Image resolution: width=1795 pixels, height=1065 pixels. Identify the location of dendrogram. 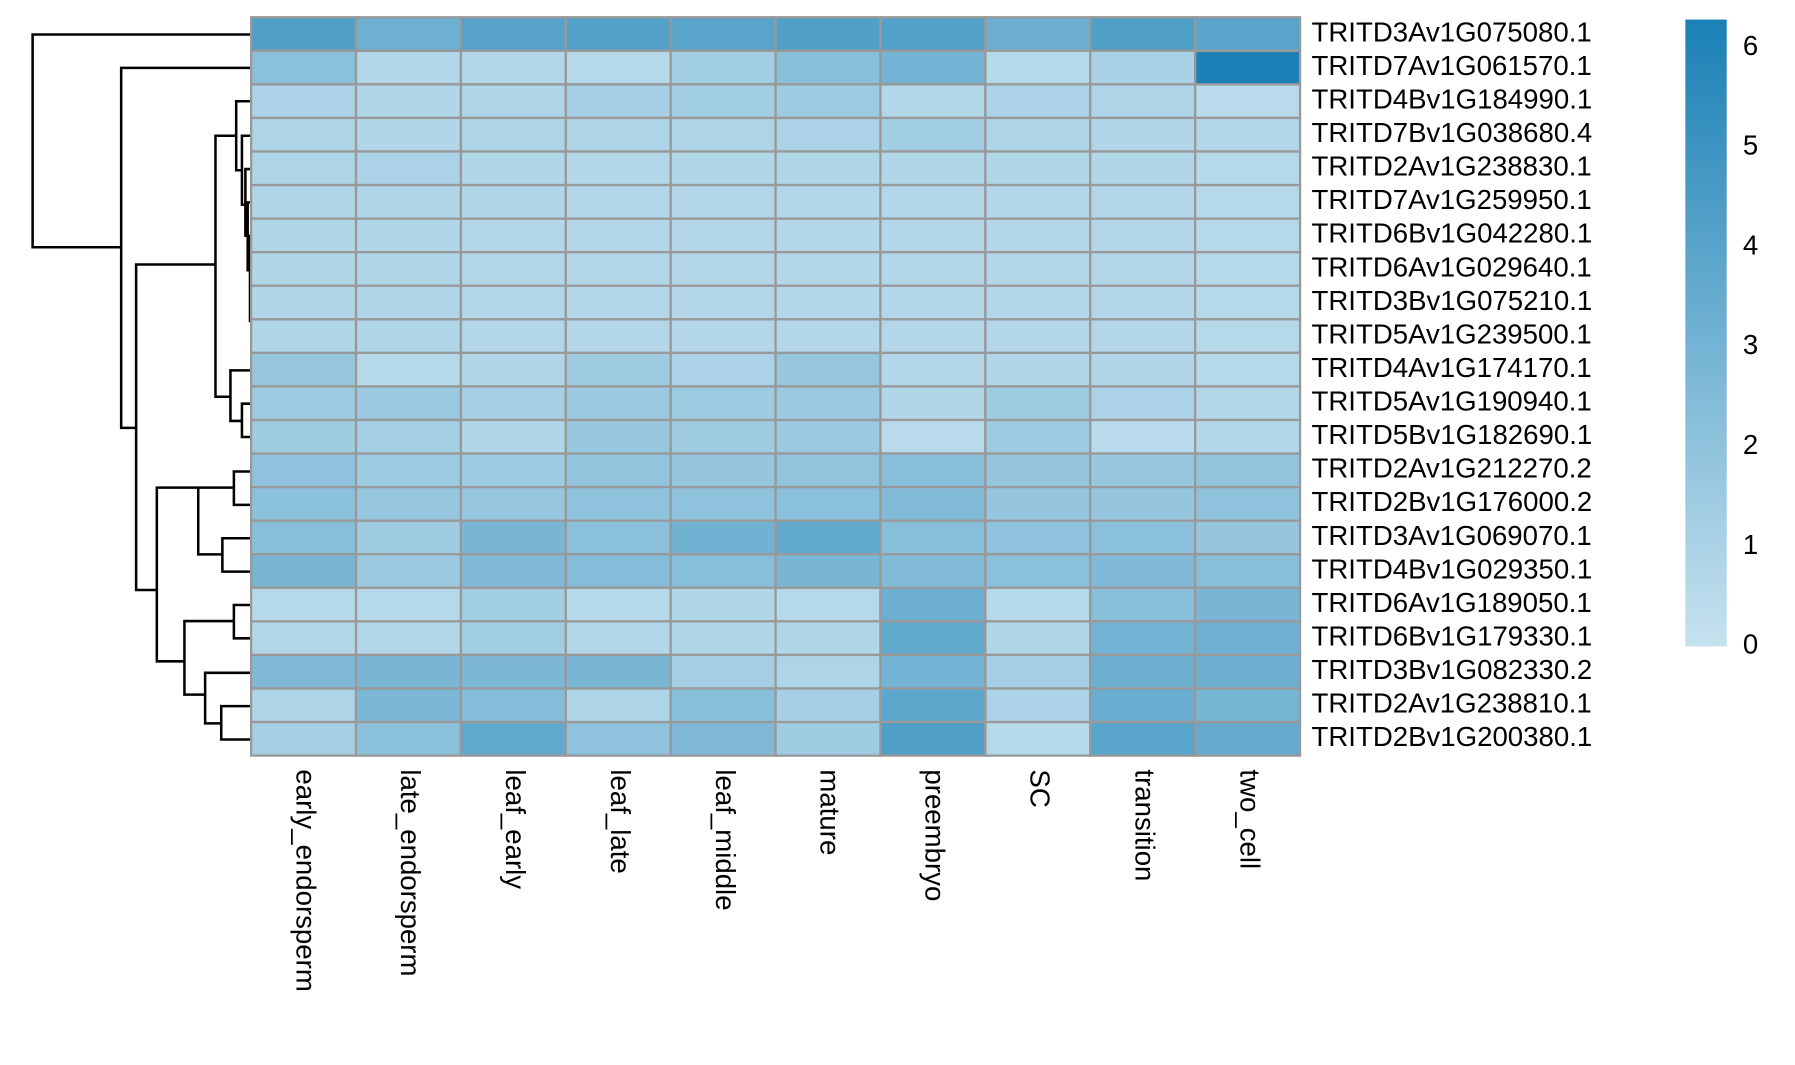
(141, 387).